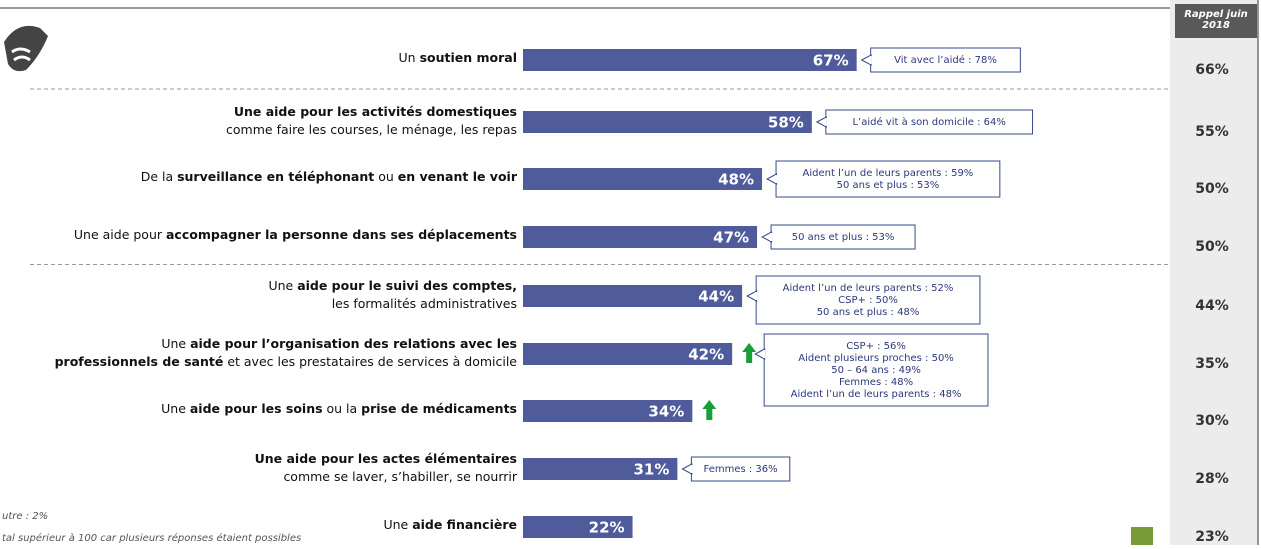 The height and width of the screenshot is (549, 1261). I want to click on value-label: 47%, so click(731, 238).